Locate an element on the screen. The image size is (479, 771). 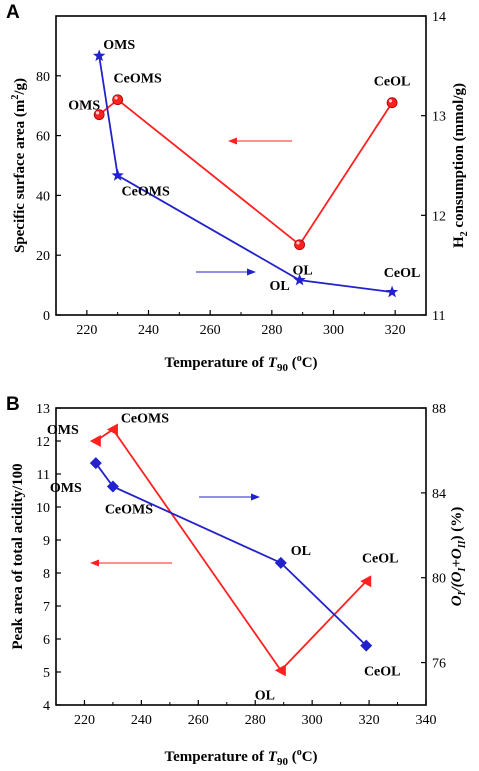
y-left-tick-label: 4 is located at coordinates (46, 706).